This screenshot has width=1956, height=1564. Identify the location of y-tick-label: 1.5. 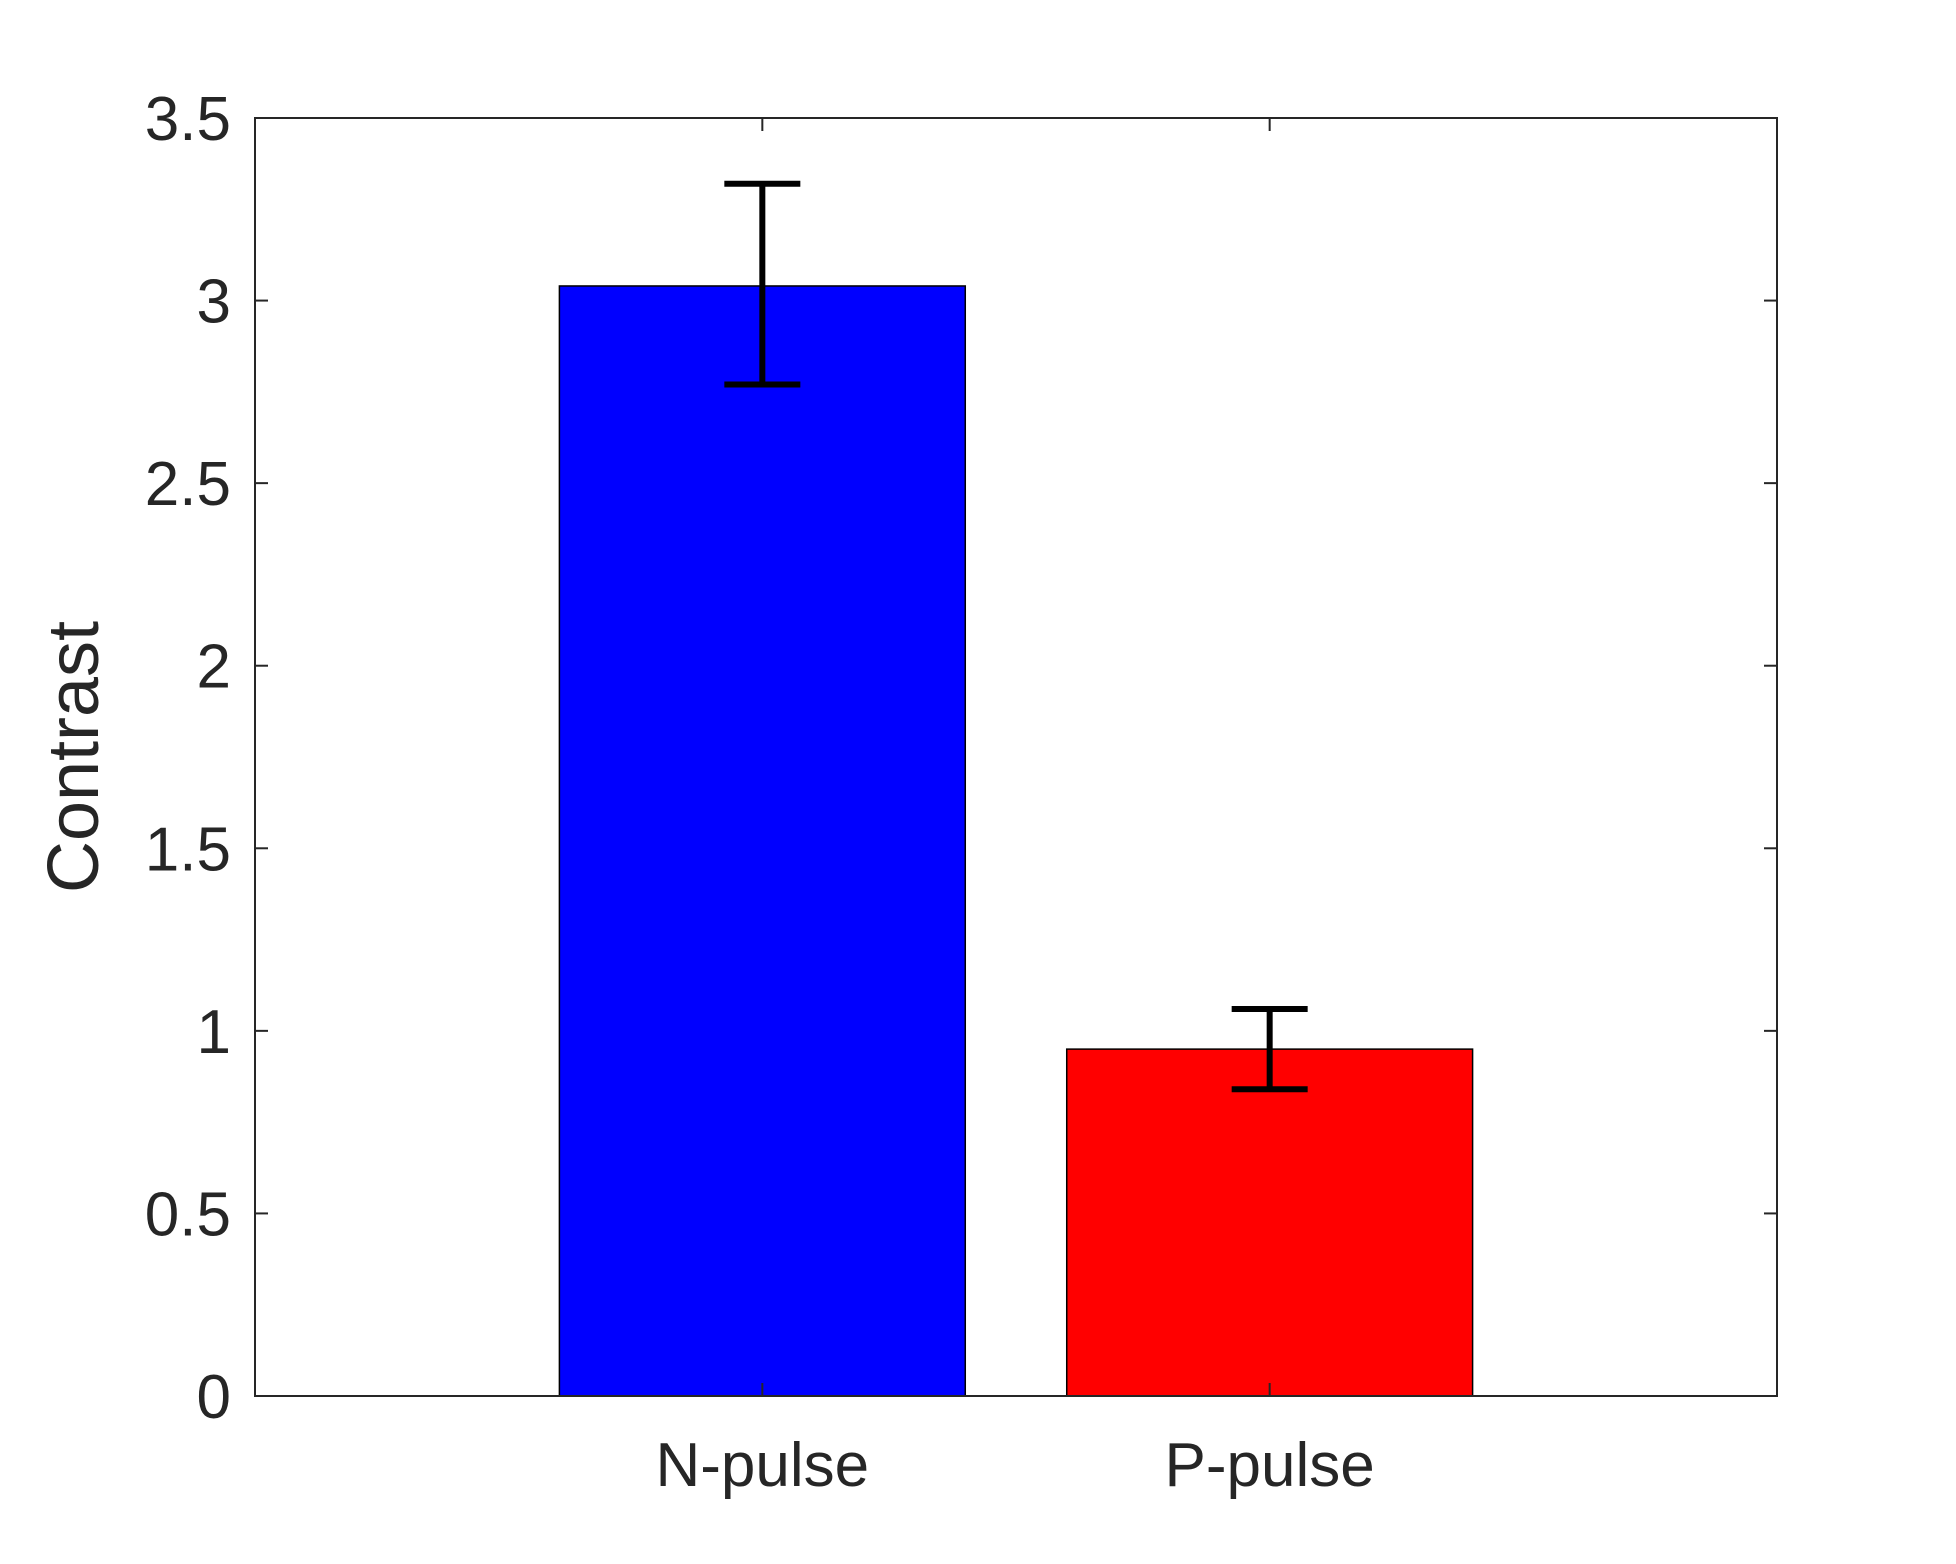
(188, 849).